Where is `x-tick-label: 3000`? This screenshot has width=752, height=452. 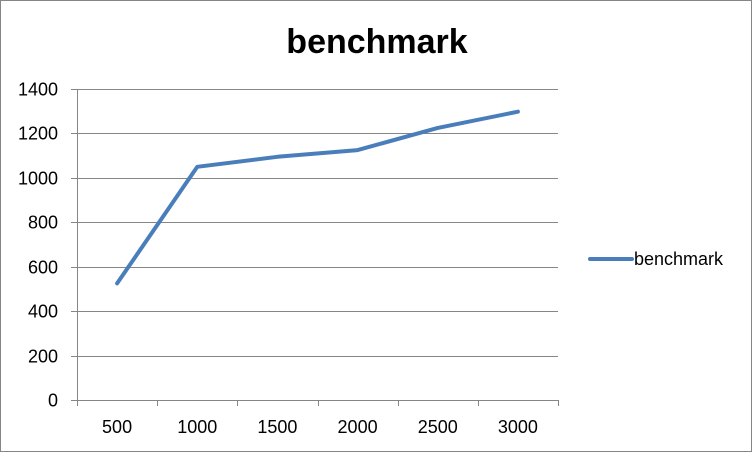
x-tick-label: 3000 is located at coordinates (518, 427).